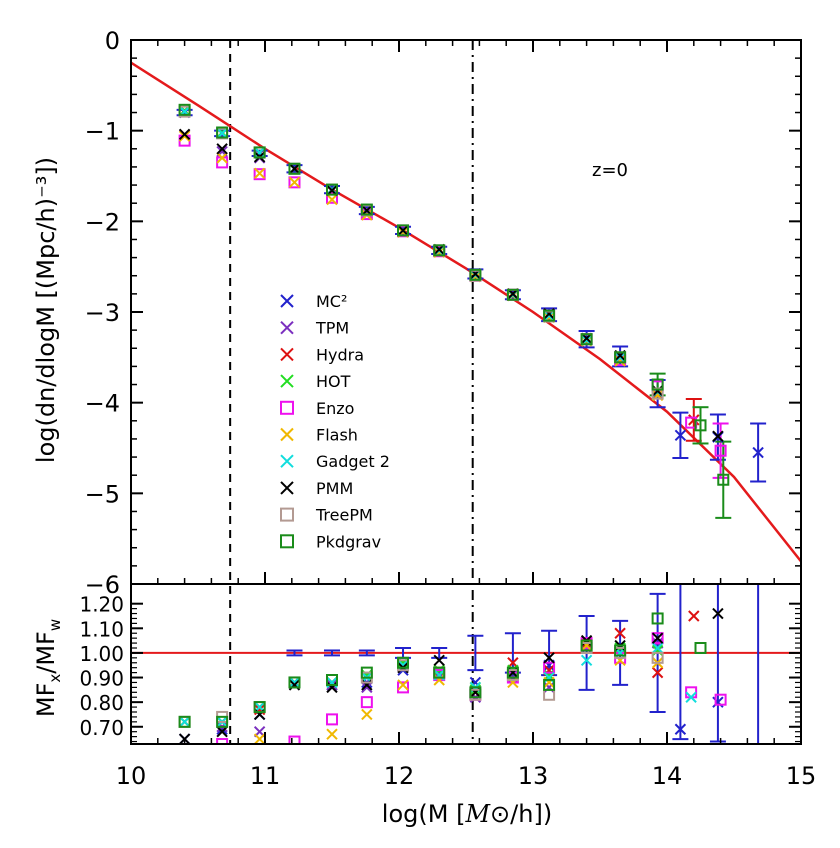 Image resolution: width=840 pixels, height=848 pixels. I want to click on ratio-y-label-mf1: MF, so click(46, 700).